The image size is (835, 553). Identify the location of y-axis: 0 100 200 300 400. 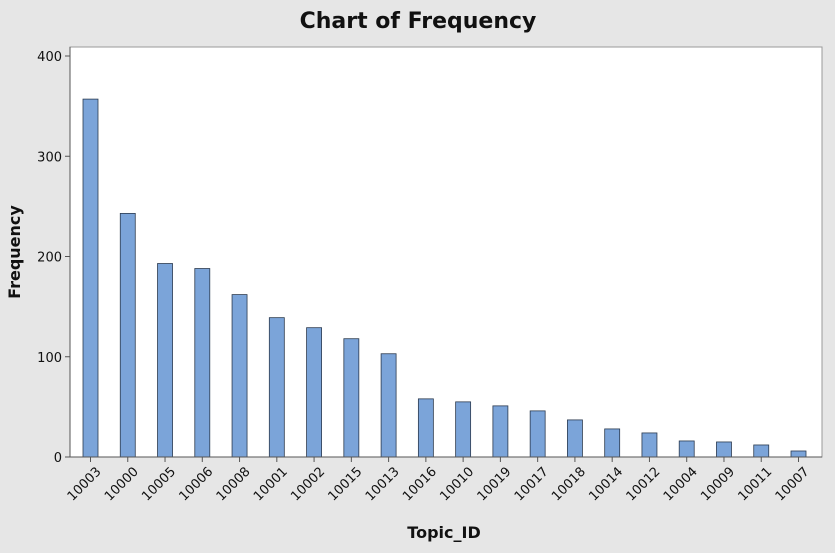
(54, 256).